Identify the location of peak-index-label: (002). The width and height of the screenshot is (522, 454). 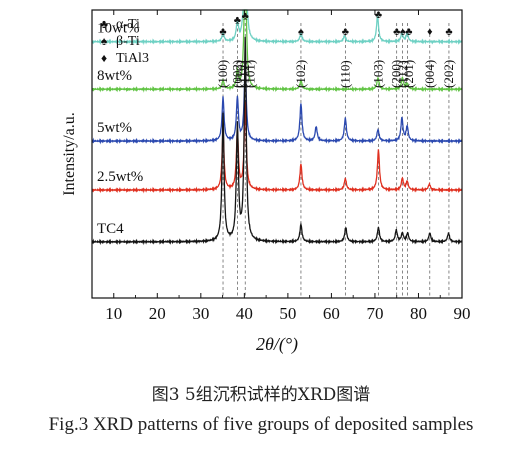
(236, 74).